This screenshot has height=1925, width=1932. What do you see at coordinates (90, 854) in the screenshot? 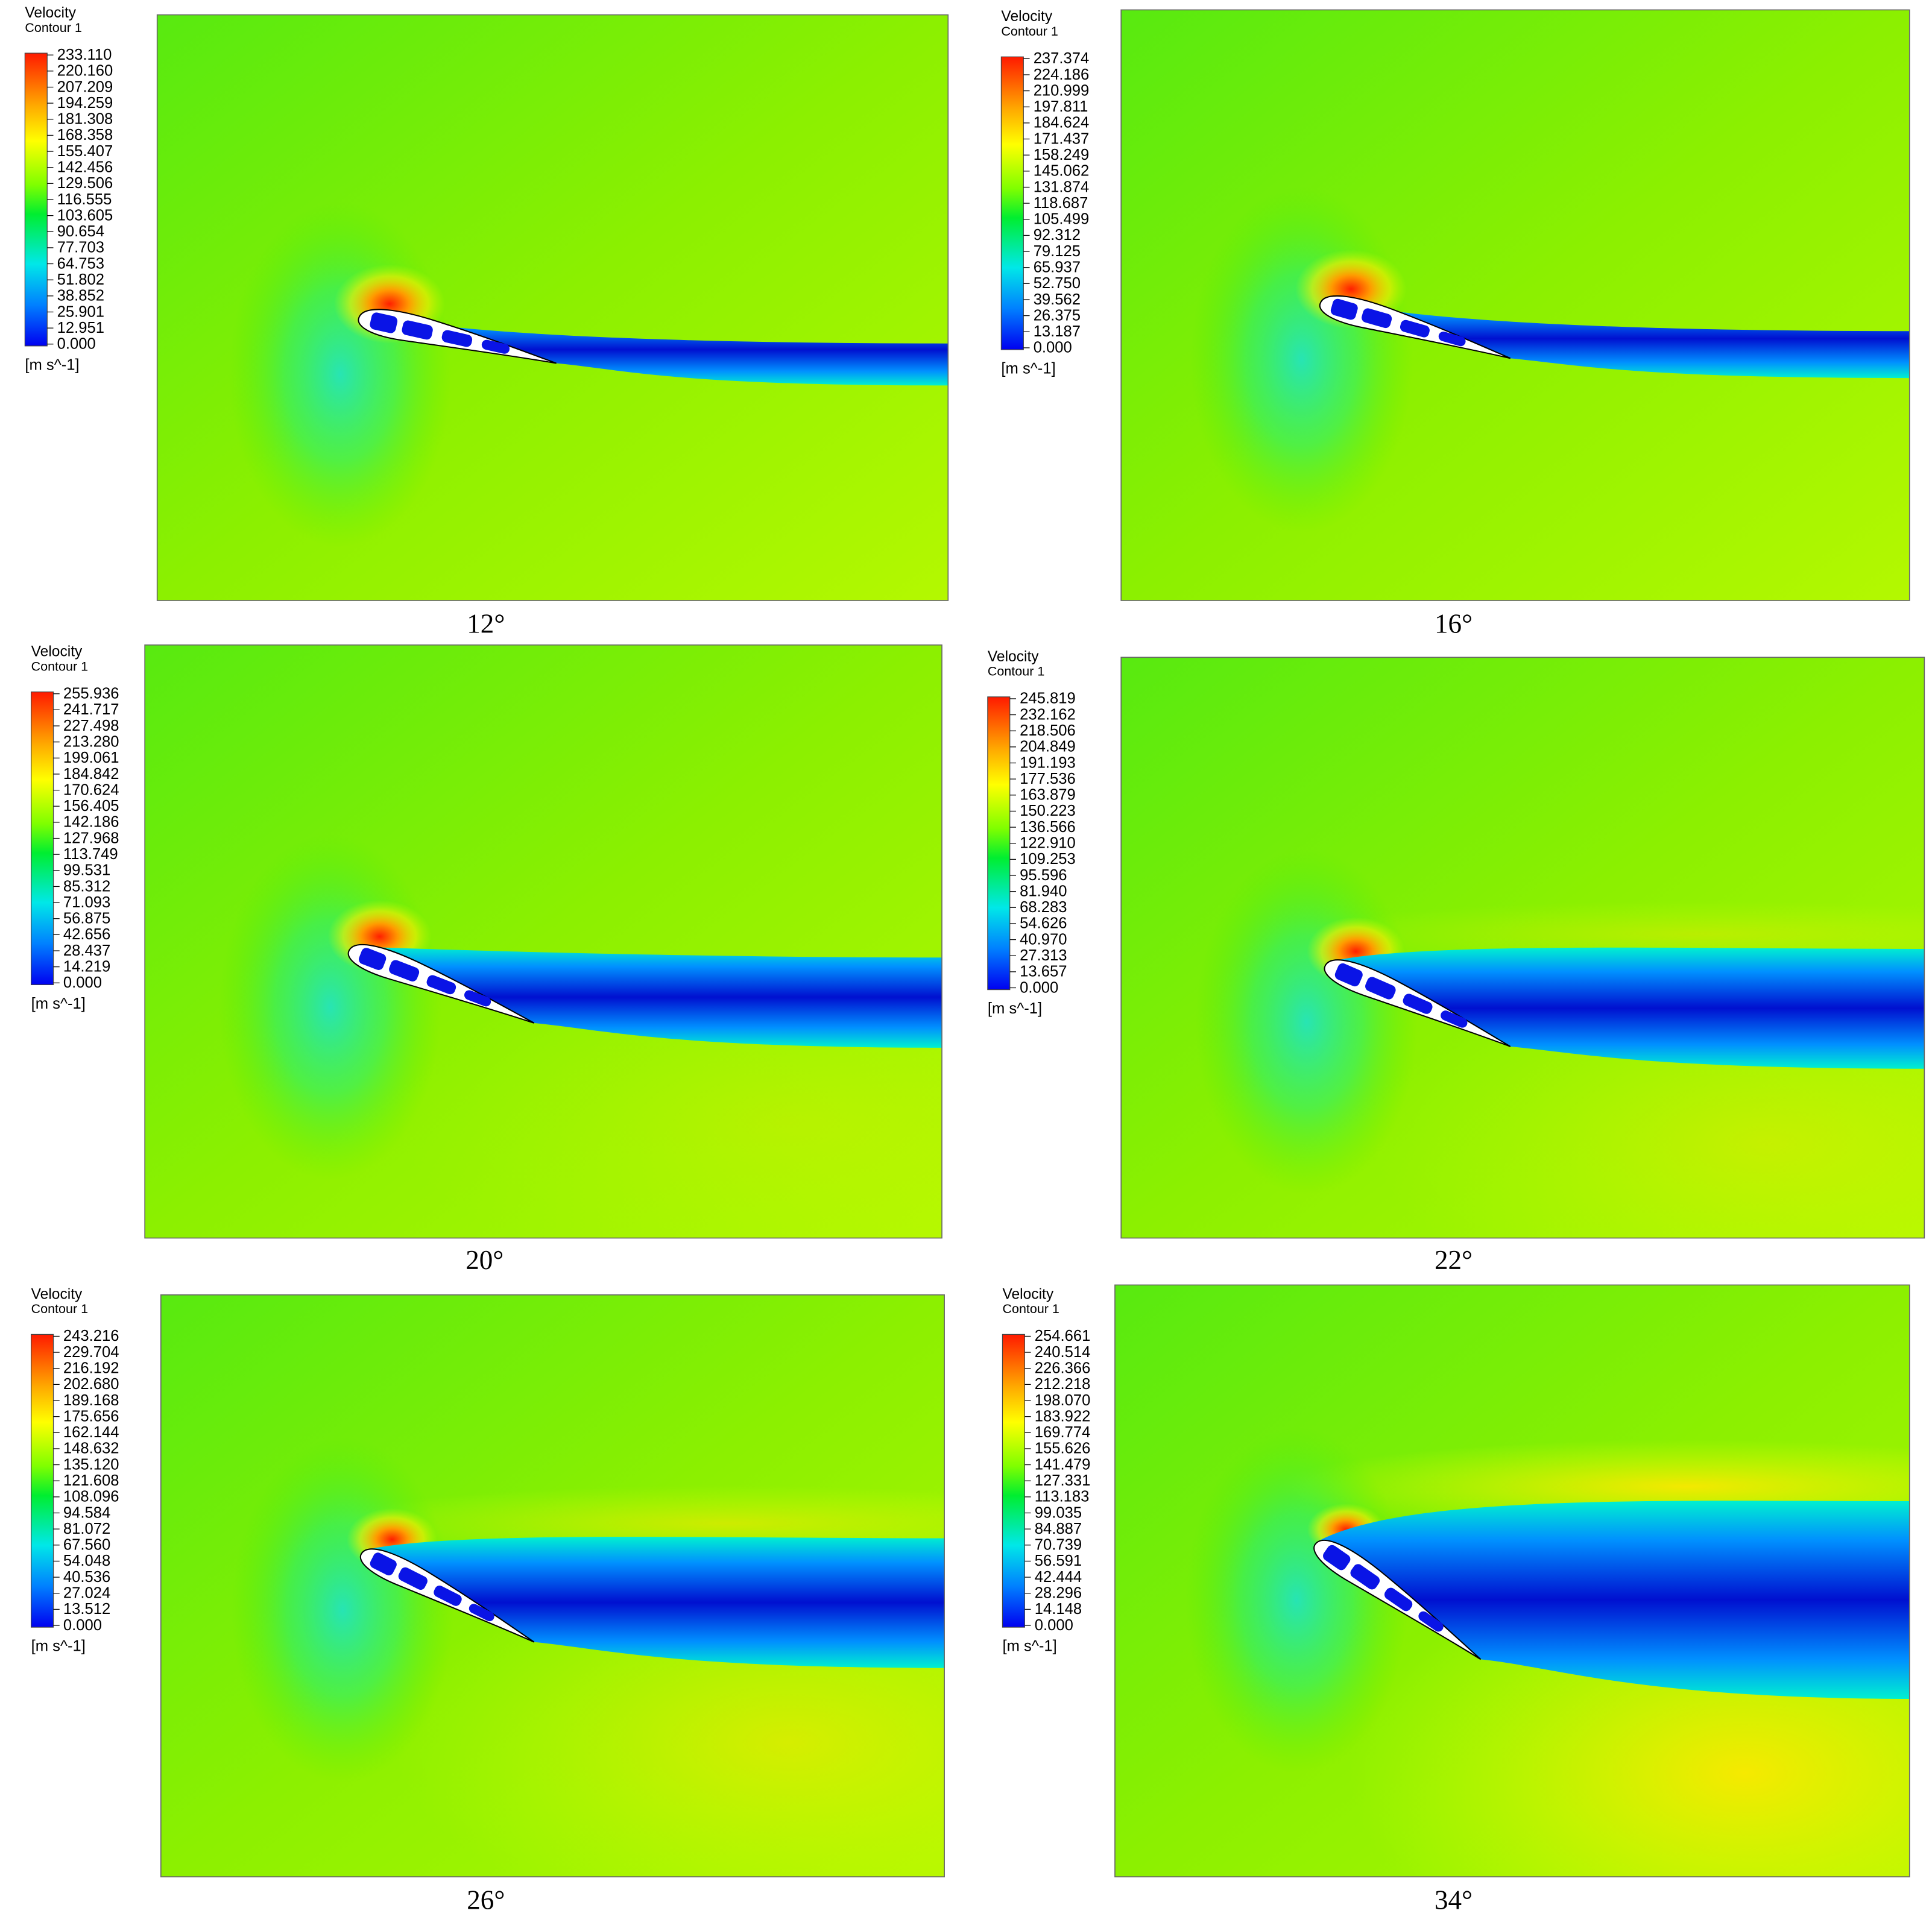
I see `colorbar-label: 113.749` at bounding box center [90, 854].